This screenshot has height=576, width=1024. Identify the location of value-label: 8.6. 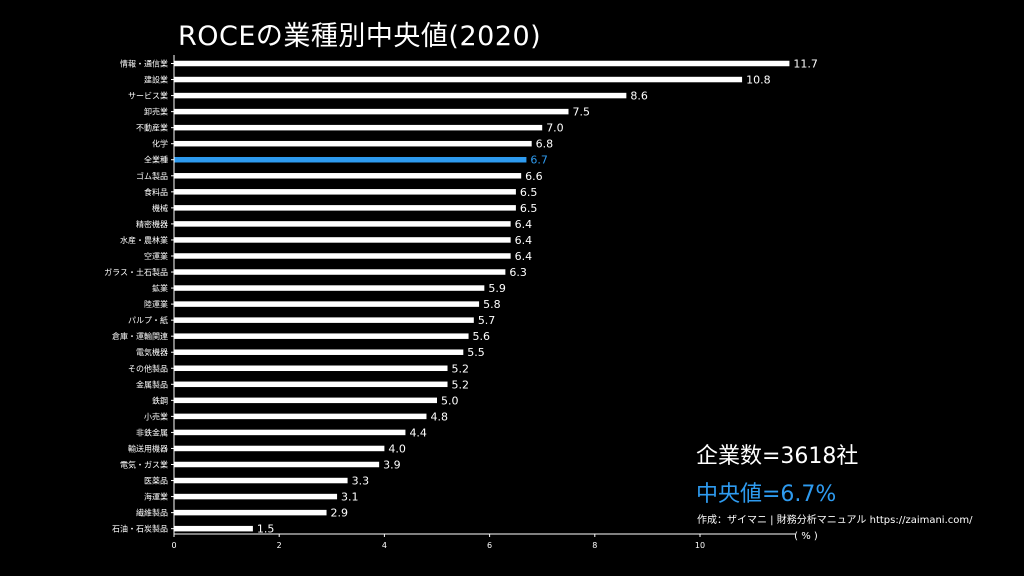
(639, 96).